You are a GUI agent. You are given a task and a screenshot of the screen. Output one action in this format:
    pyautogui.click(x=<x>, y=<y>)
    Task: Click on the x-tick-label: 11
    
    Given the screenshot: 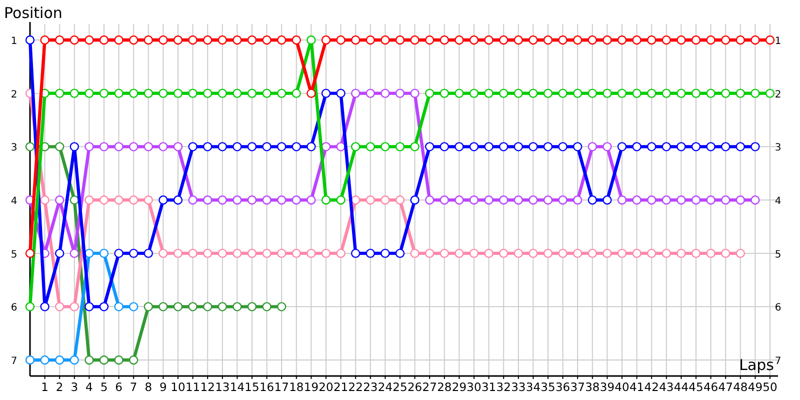 What is the action you would take?
    pyautogui.click(x=192, y=387)
    